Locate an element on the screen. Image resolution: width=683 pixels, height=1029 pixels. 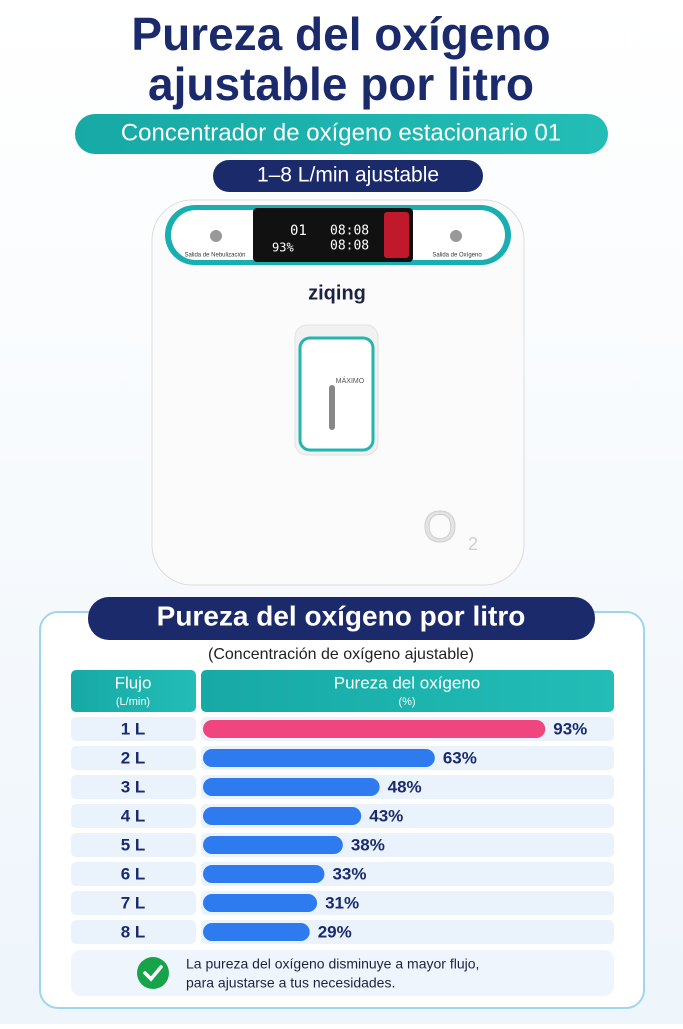
category-label: 2 L is located at coordinates (133, 757).